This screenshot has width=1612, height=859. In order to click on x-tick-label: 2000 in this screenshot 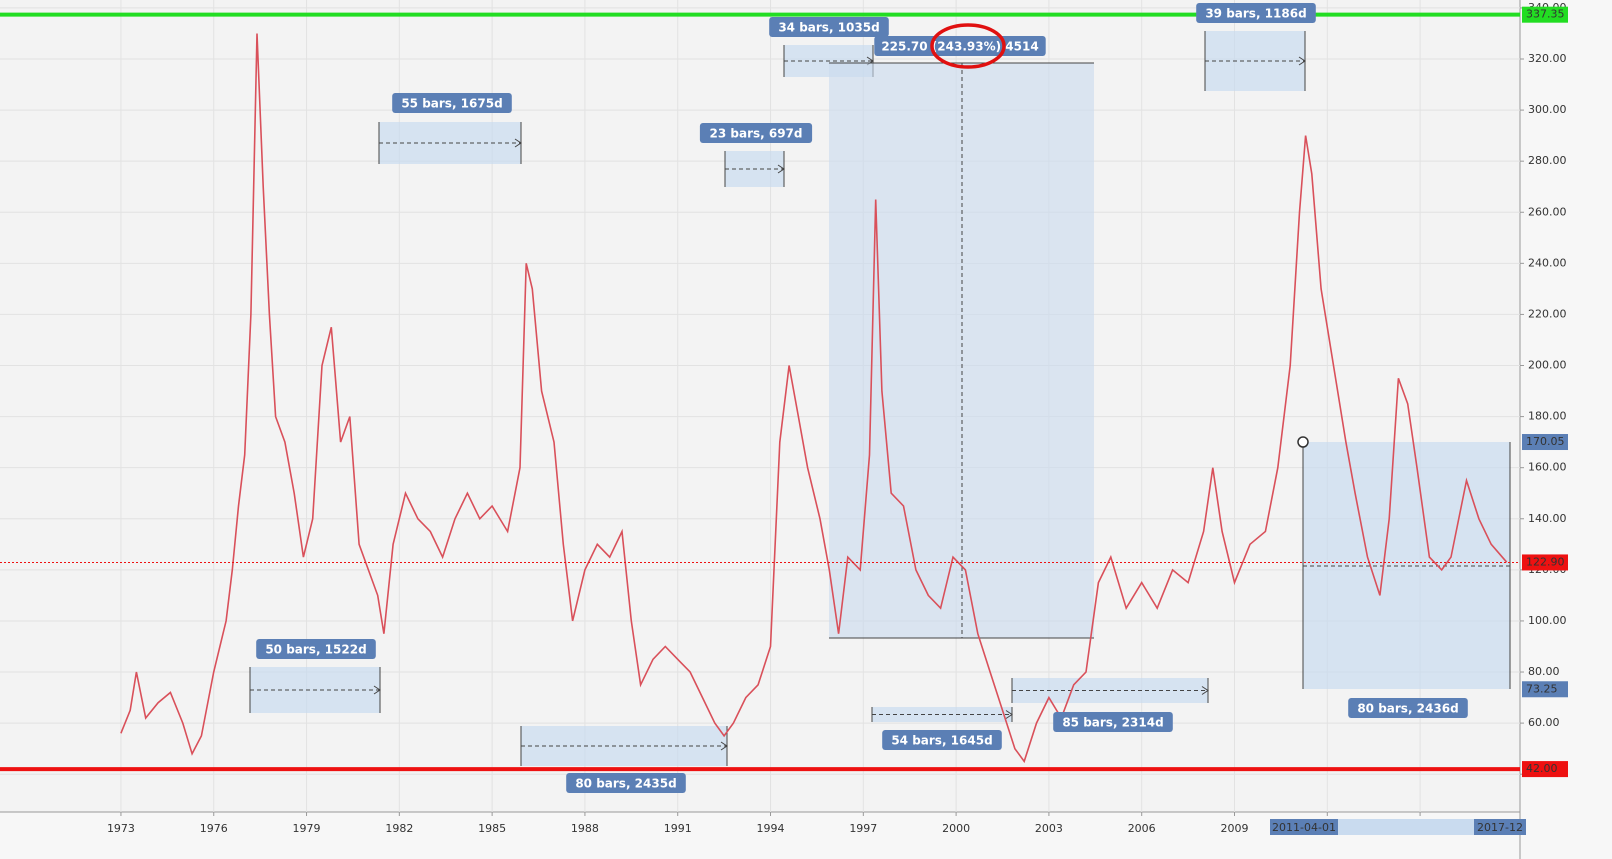, I will do `click(956, 828)`.